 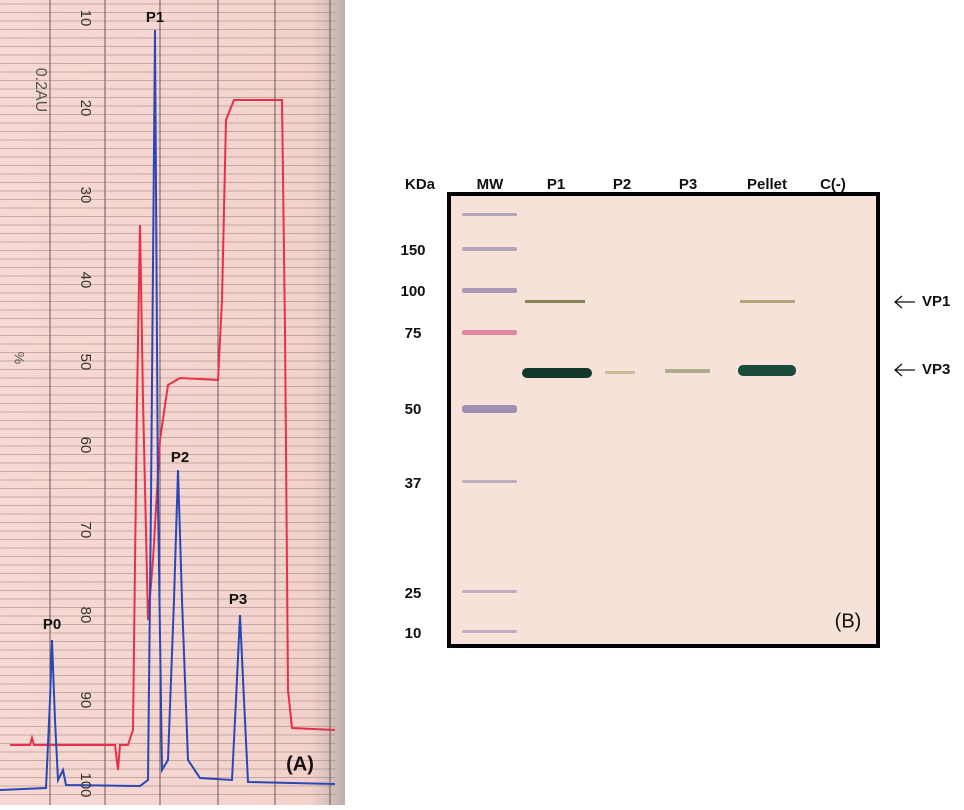 I want to click on peak-label: P3, so click(x=238, y=599).